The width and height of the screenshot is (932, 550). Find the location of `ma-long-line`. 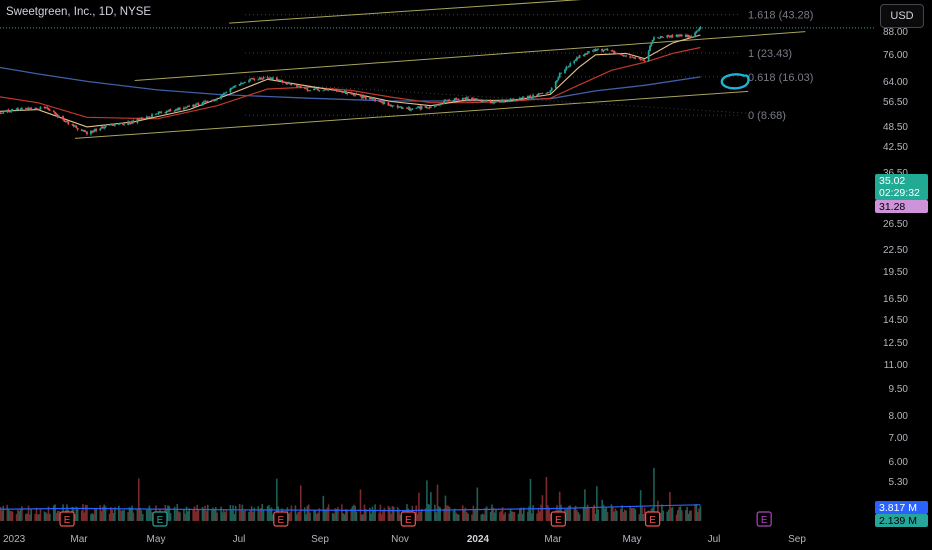

ma-long-line is located at coordinates (350, 84).